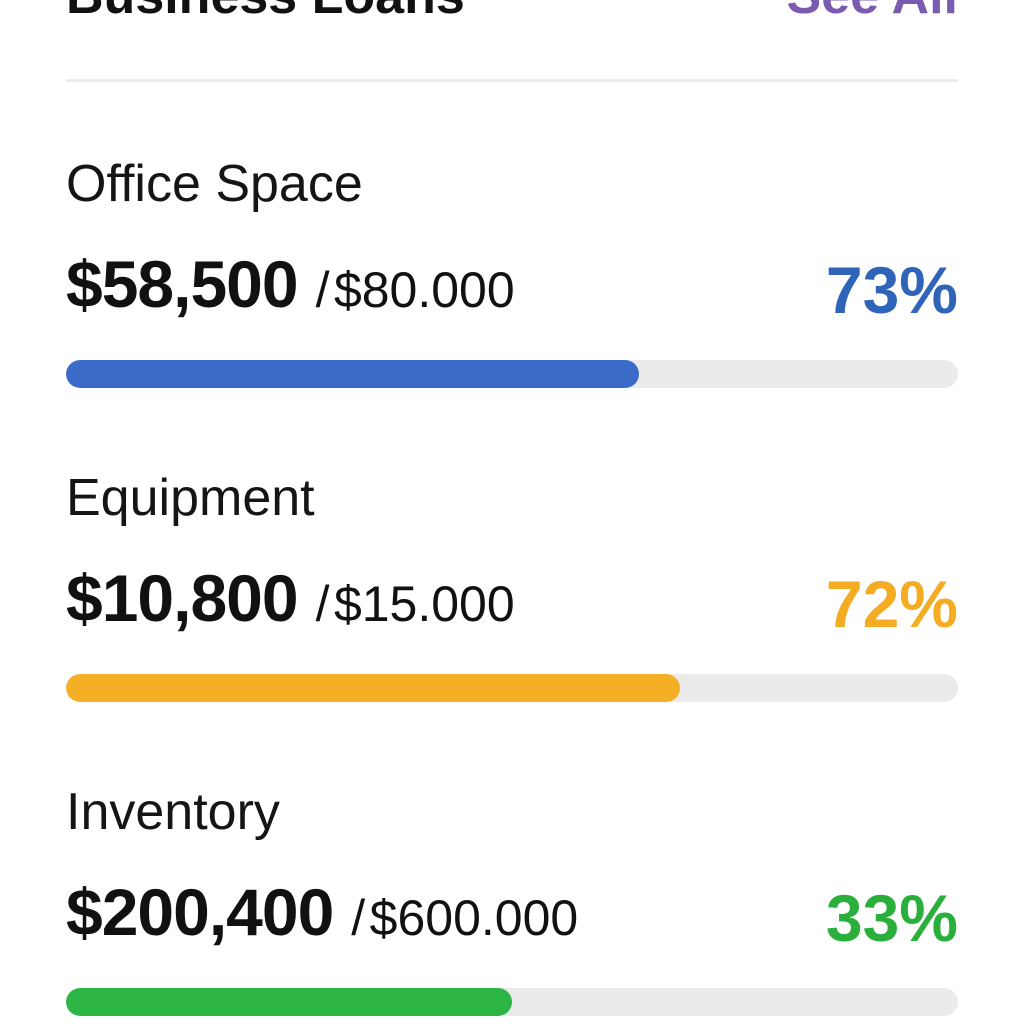 This screenshot has width=1024, height=1024. I want to click on header-divider, so click(512, 80).